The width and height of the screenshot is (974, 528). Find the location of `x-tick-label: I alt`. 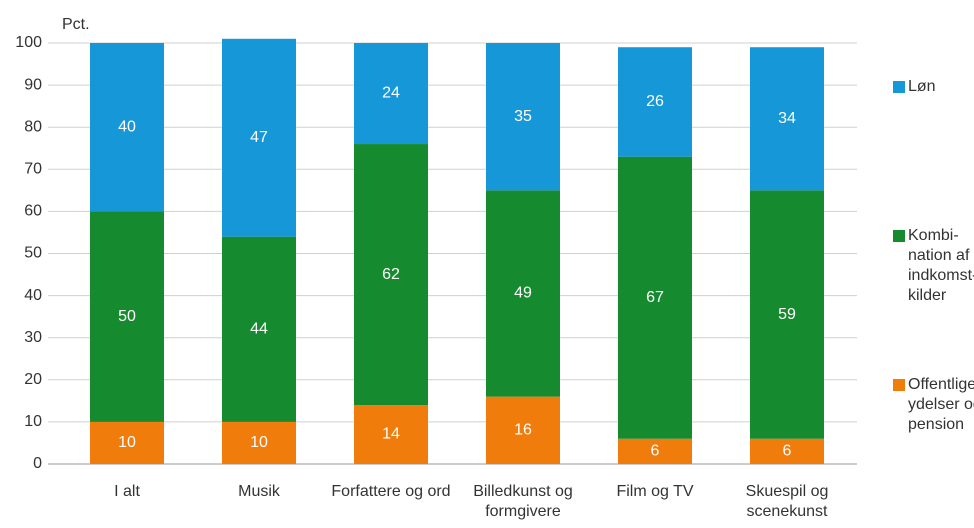

x-tick-label: I alt is located at coordinates (127, 491).